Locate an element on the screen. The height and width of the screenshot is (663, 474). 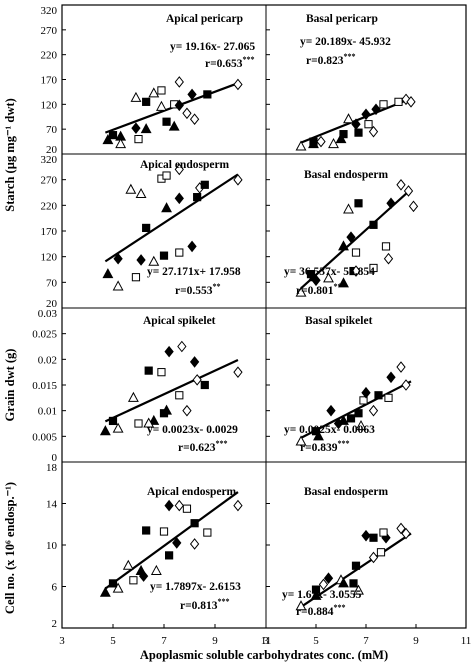
y-tick-label: 2 is located at coordinates (55, 624).